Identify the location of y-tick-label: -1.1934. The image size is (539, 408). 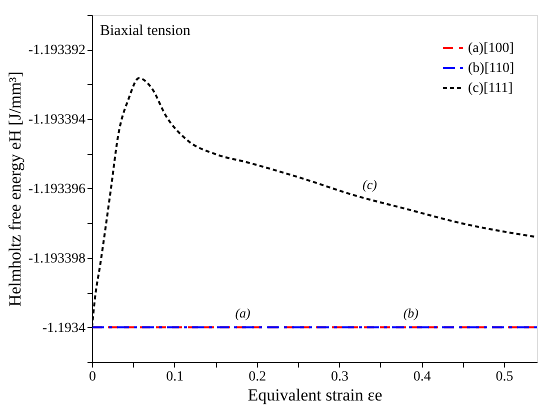
(64, 328).